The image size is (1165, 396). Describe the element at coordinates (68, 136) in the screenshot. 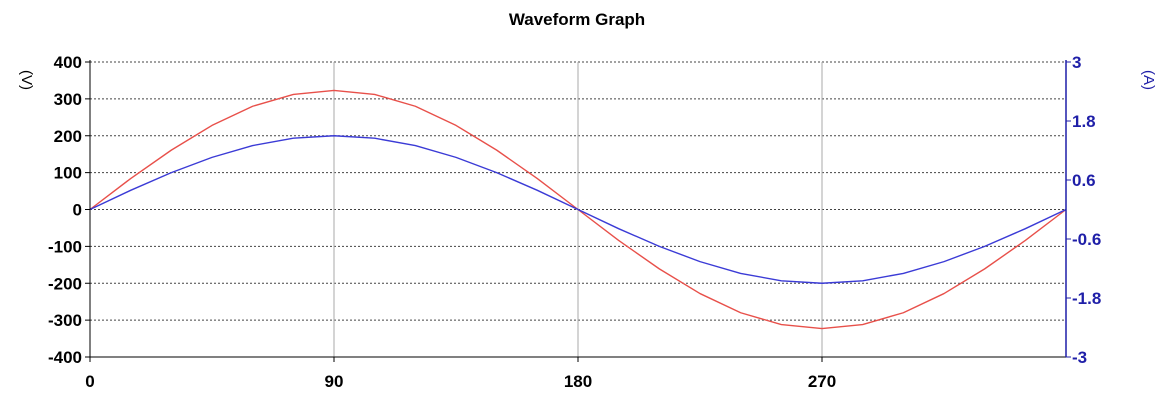

I see `left-tick-label-2: 200` at that location.